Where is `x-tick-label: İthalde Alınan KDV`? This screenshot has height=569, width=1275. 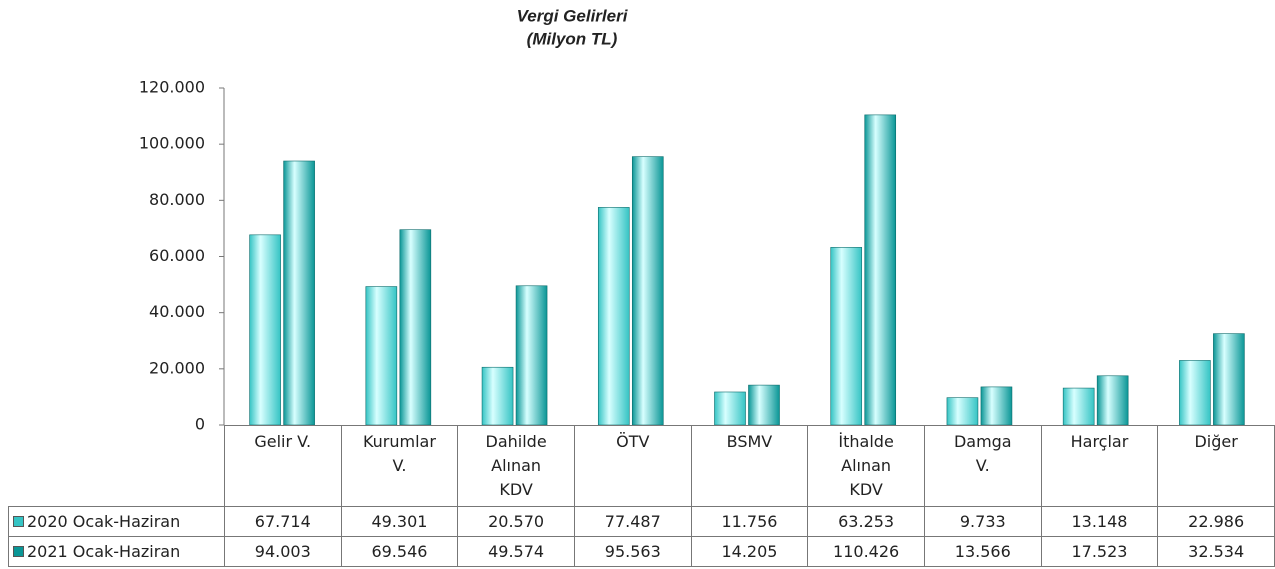 x-tick-label: İthalde Alınan KDV is located at coordinates (866, 465).